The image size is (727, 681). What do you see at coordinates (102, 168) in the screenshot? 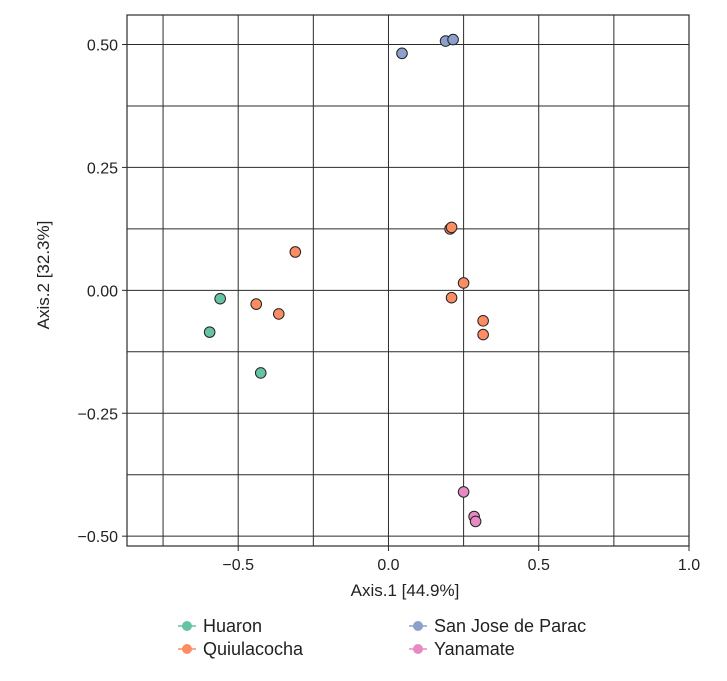
I see `y-tick-label: 0.25` at bounding box center [102, 168].